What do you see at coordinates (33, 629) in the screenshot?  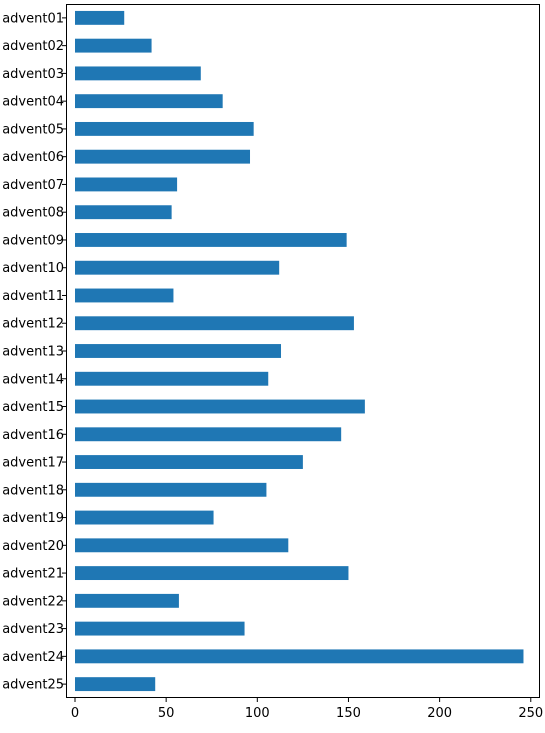 I see `y-tick-label: advent23` at bounding box center [33, 629].